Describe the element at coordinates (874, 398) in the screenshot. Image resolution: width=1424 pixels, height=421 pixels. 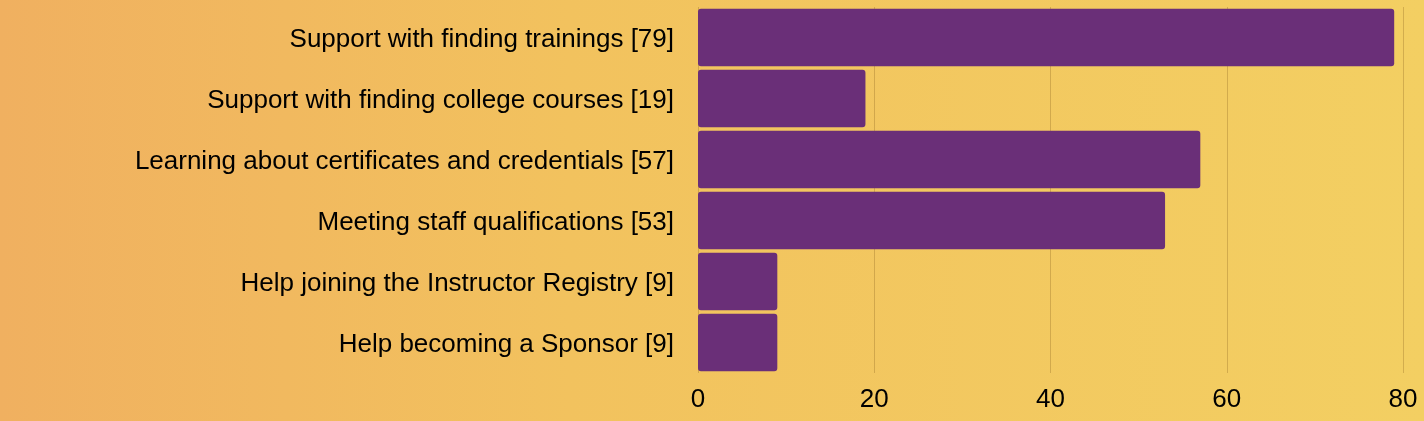
I see `x-tick-label: 20` at that location.